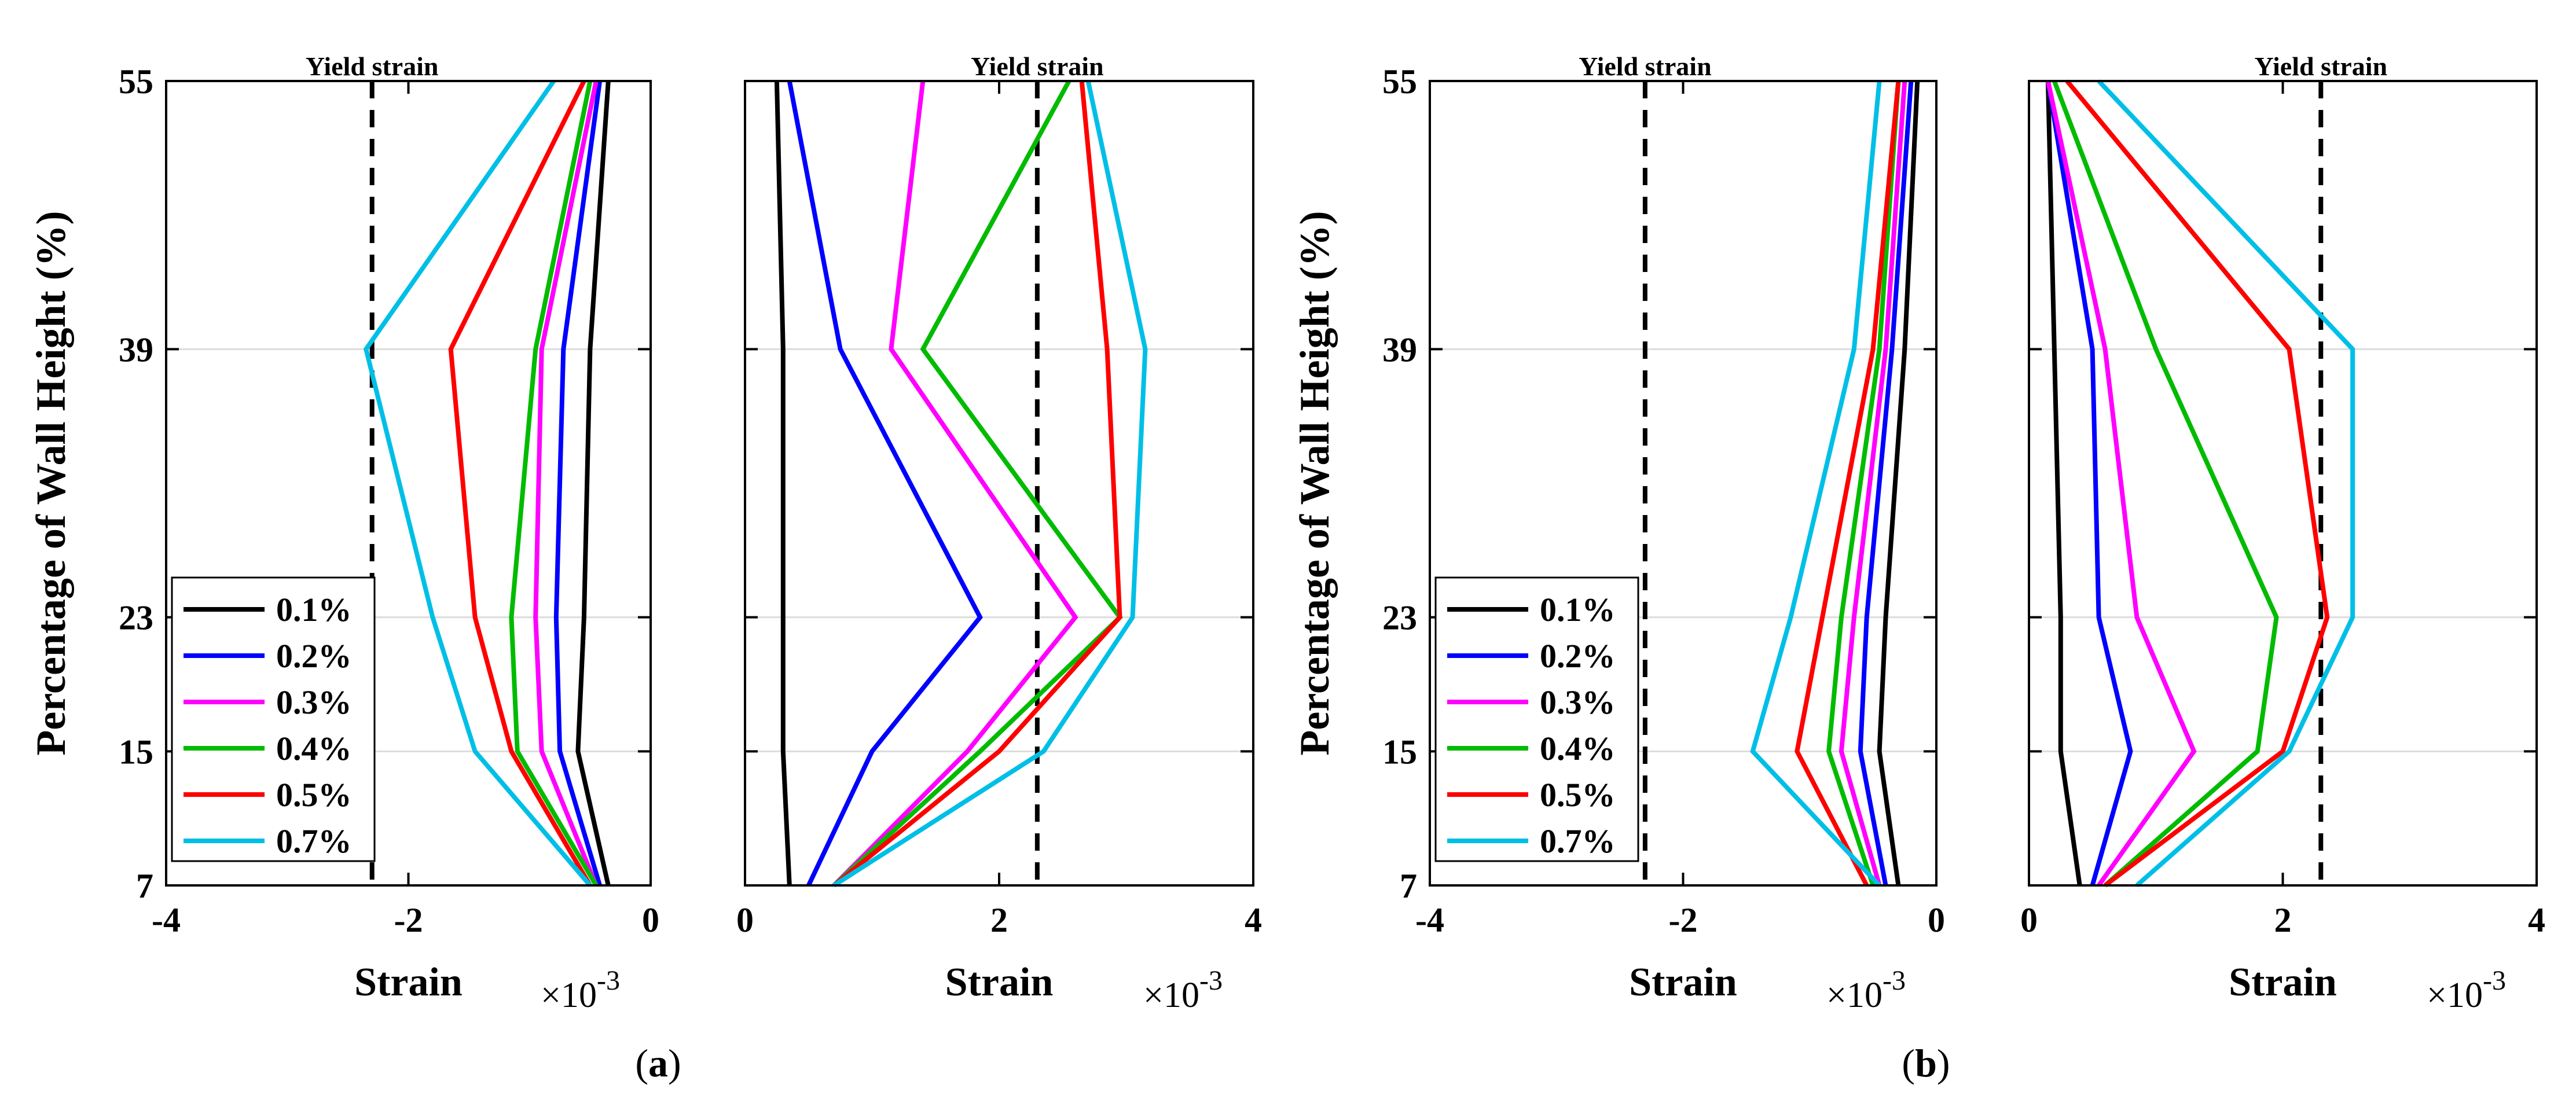 The width and height of the screenshot is (2576, 1103). I want to click on subfigure-label-letter: b, so click(1926, 1063).